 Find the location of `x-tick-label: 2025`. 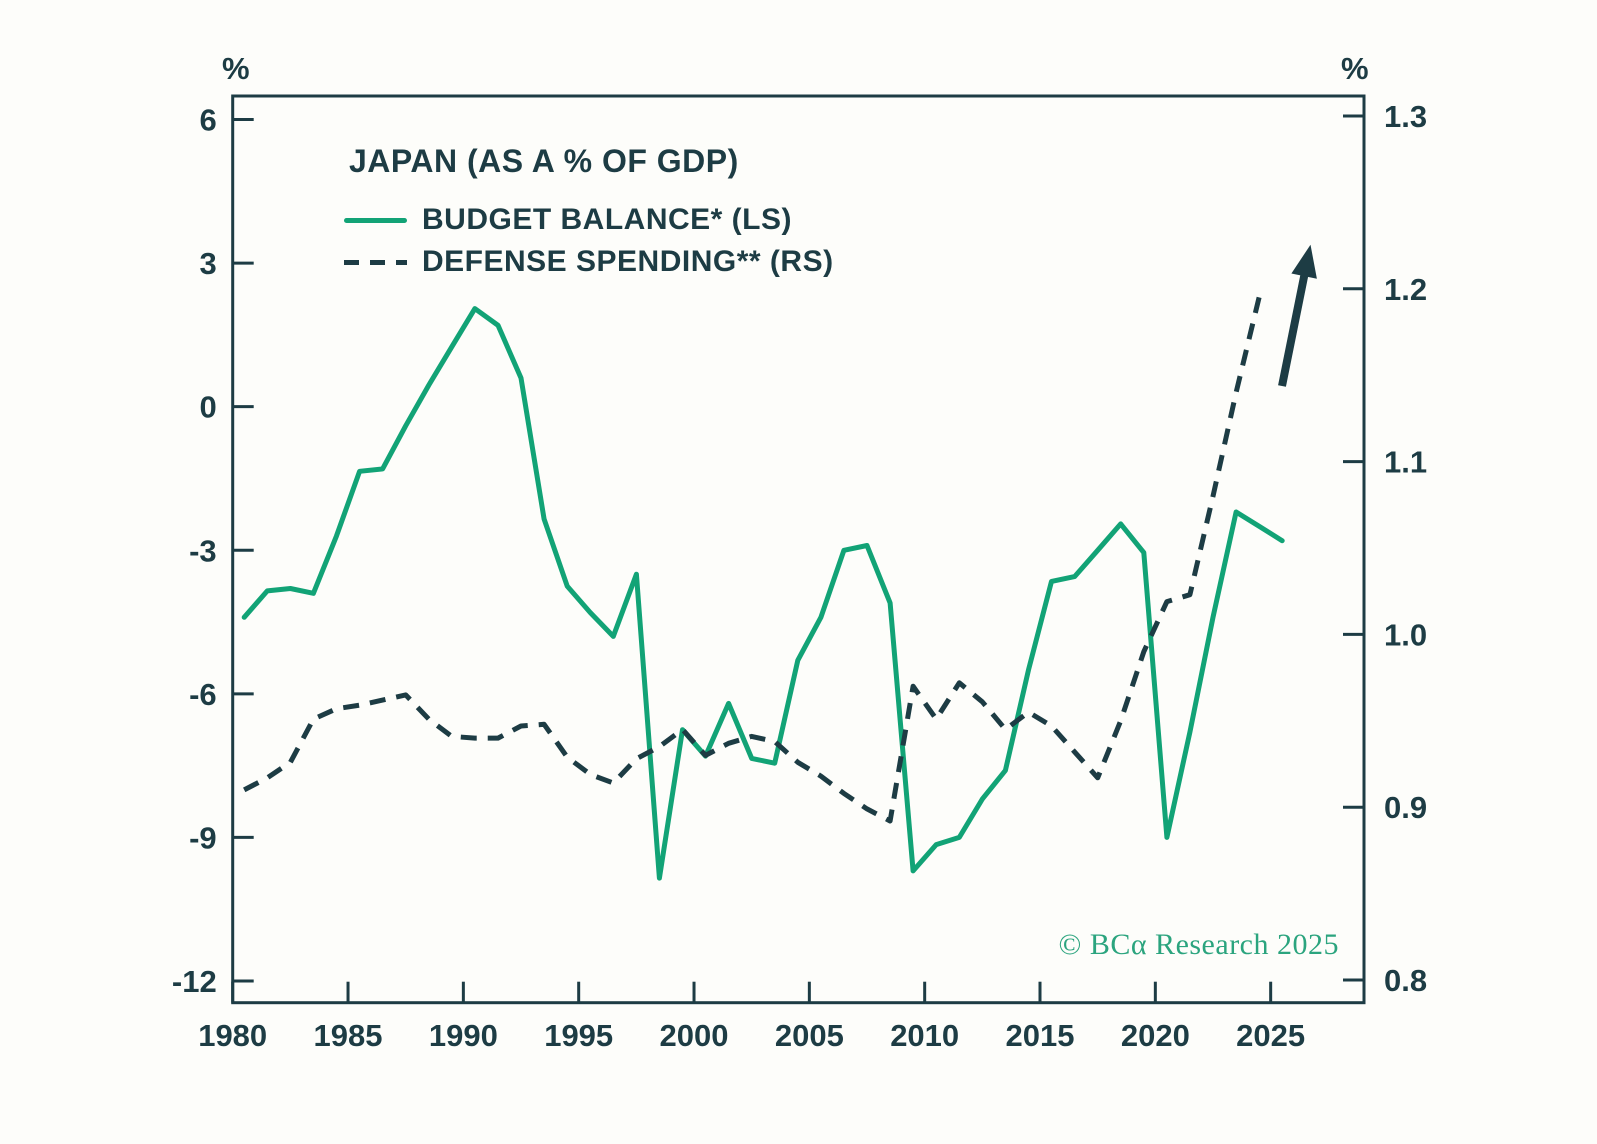

x-tick-label: 2025 is located at coordinates (1270, 1035).